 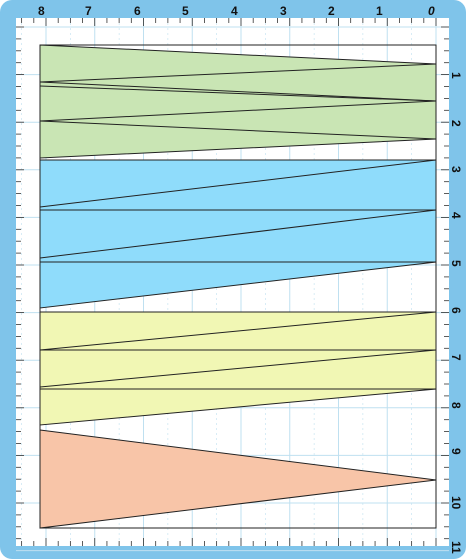 What do you see at coordinates (88, 11) in the screenshot?
I see `top-label-7: 7` at bounding box center [88, 11].